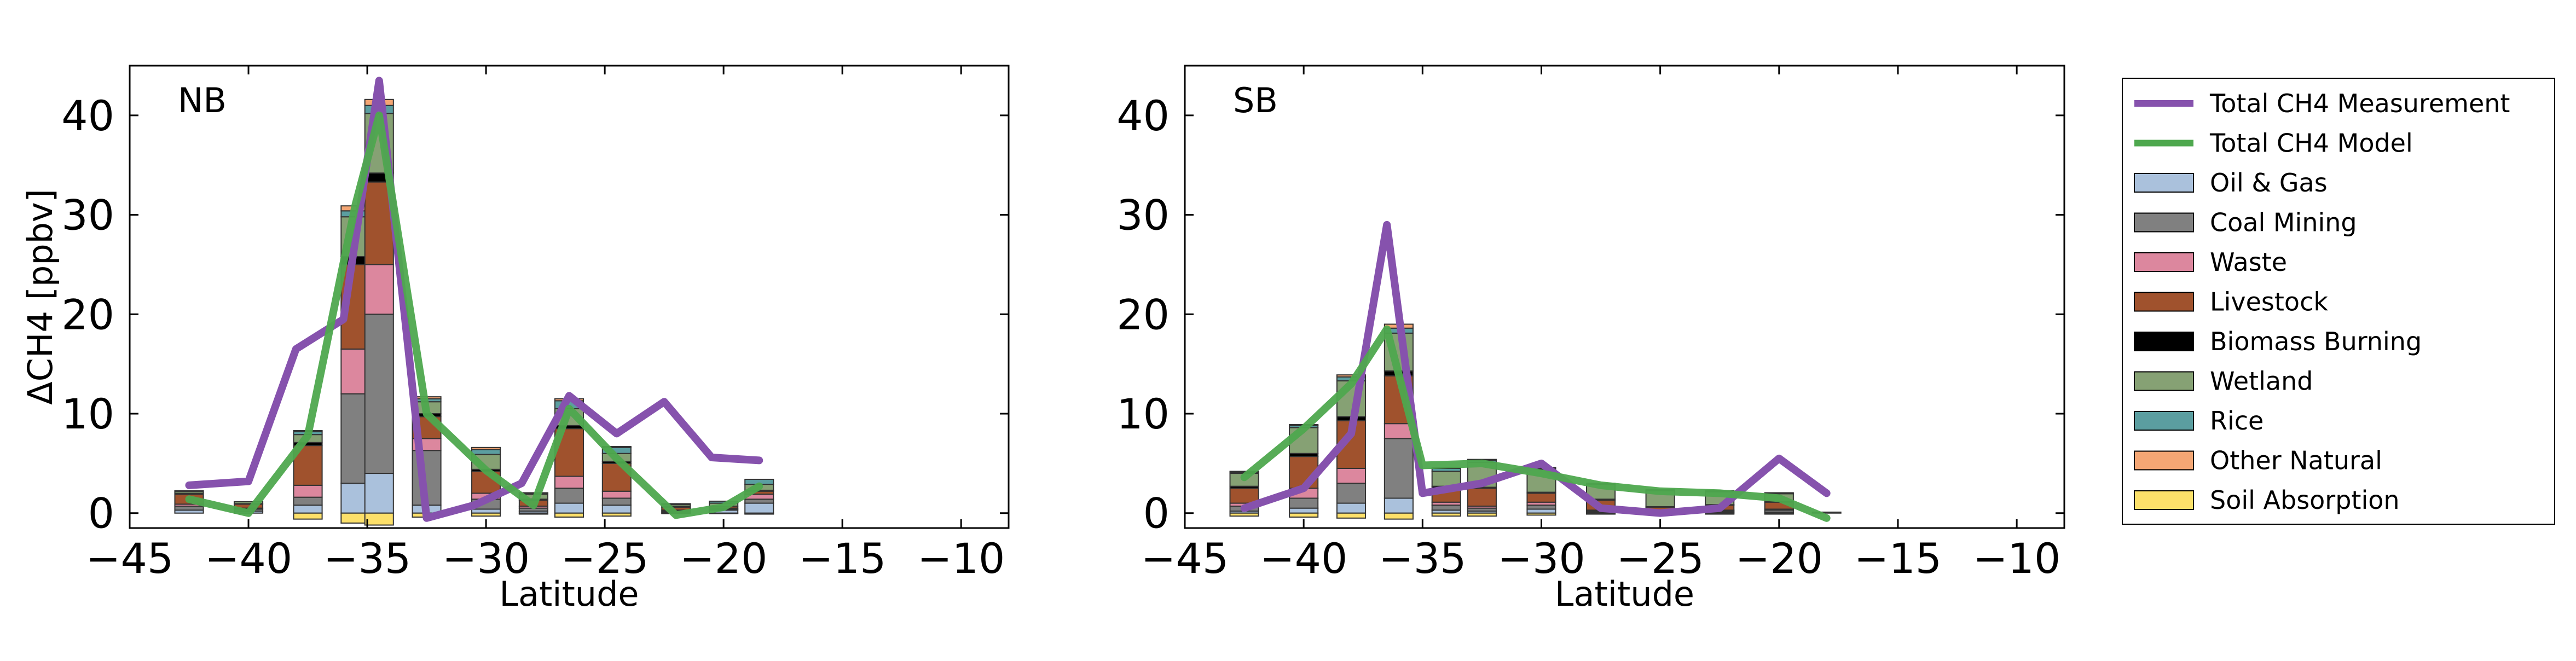  I want to click on legend-item: Soil Absorption, so click(2267, 500).